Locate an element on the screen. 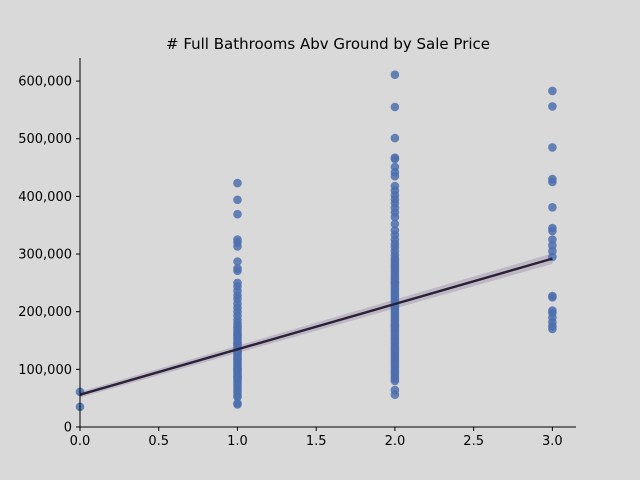 This screenshot has width=640, height=480. y-tick-label: 300,000 is located at coordinates (45, 255).